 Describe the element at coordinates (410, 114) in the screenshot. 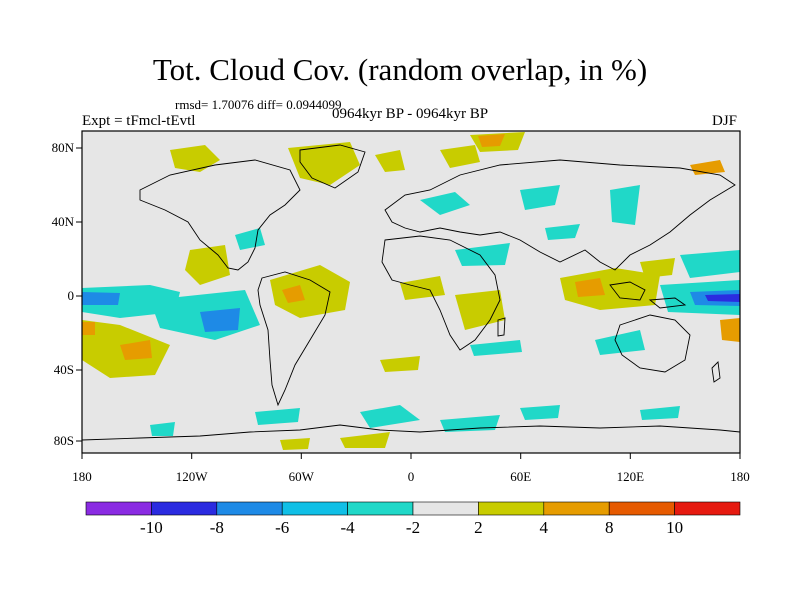

I see `period-label: 0964kyr BP - 0964kyr BP` at that location.